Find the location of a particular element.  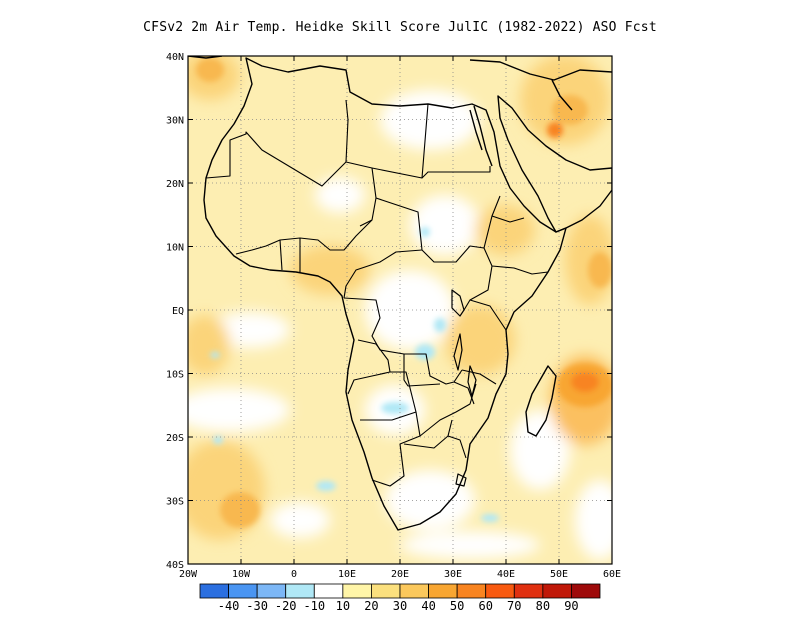

colorbar is located at coordinates (400, 591).